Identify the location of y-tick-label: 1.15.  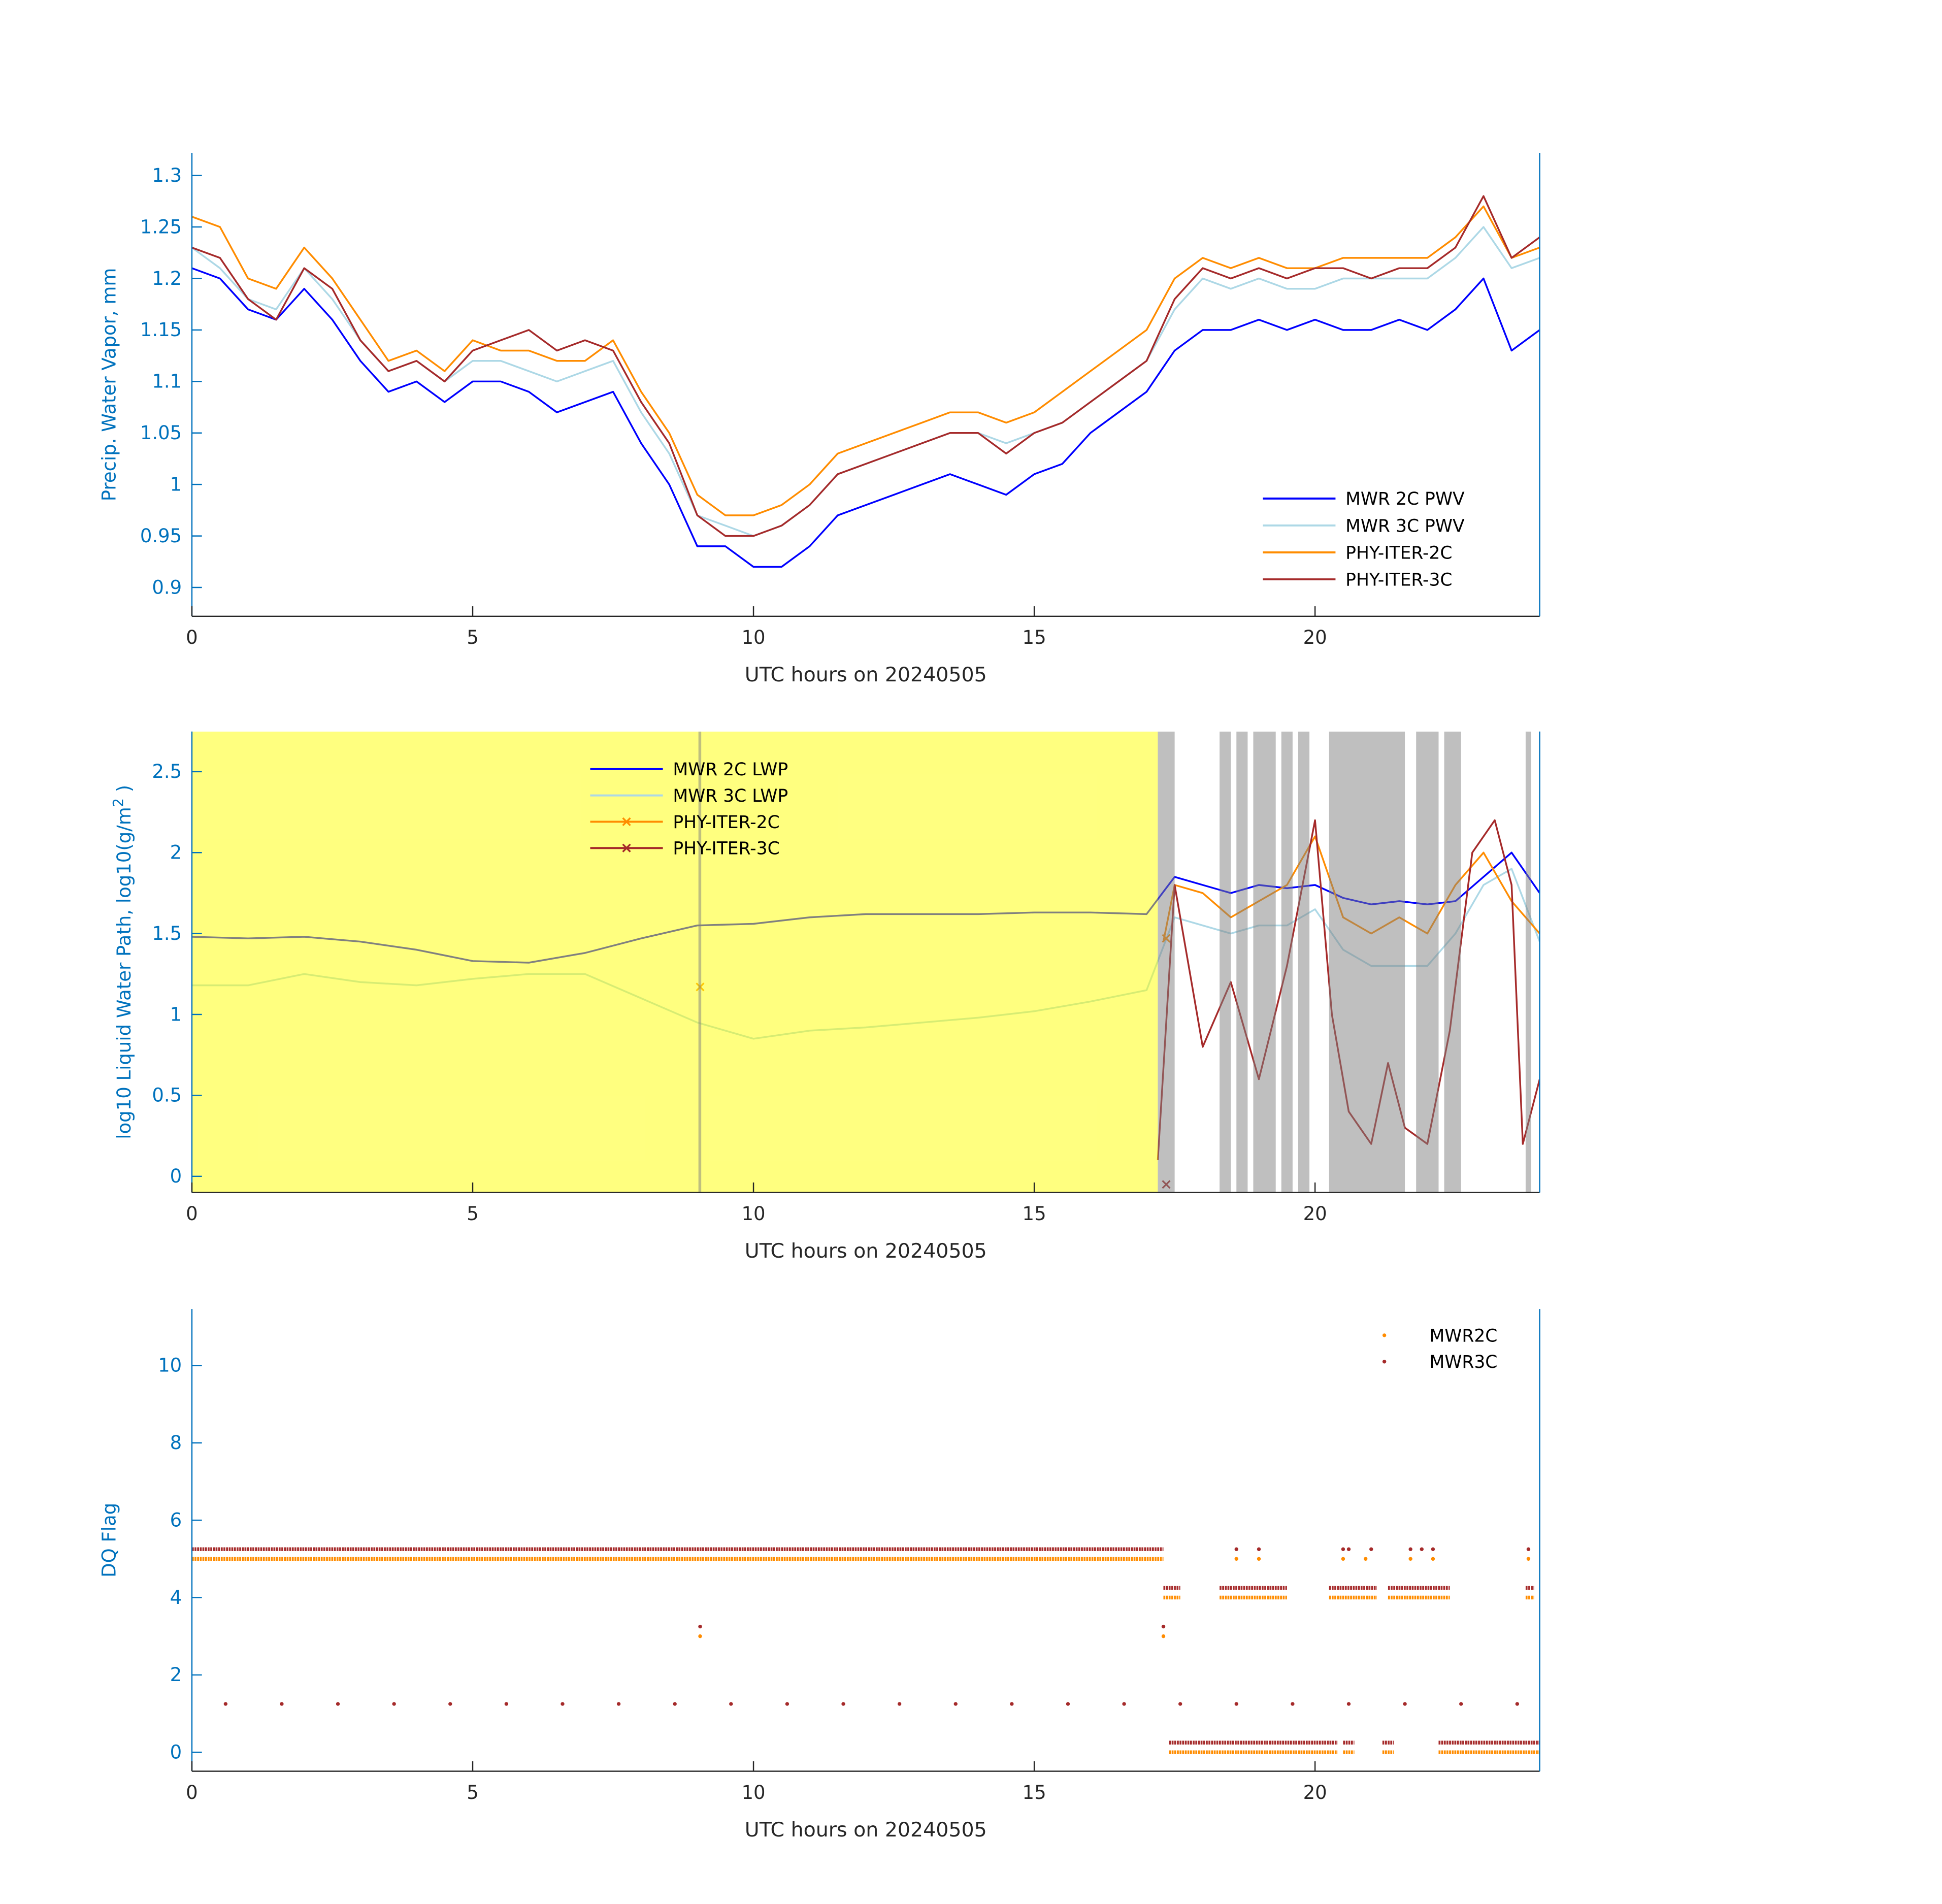
(161, 330).